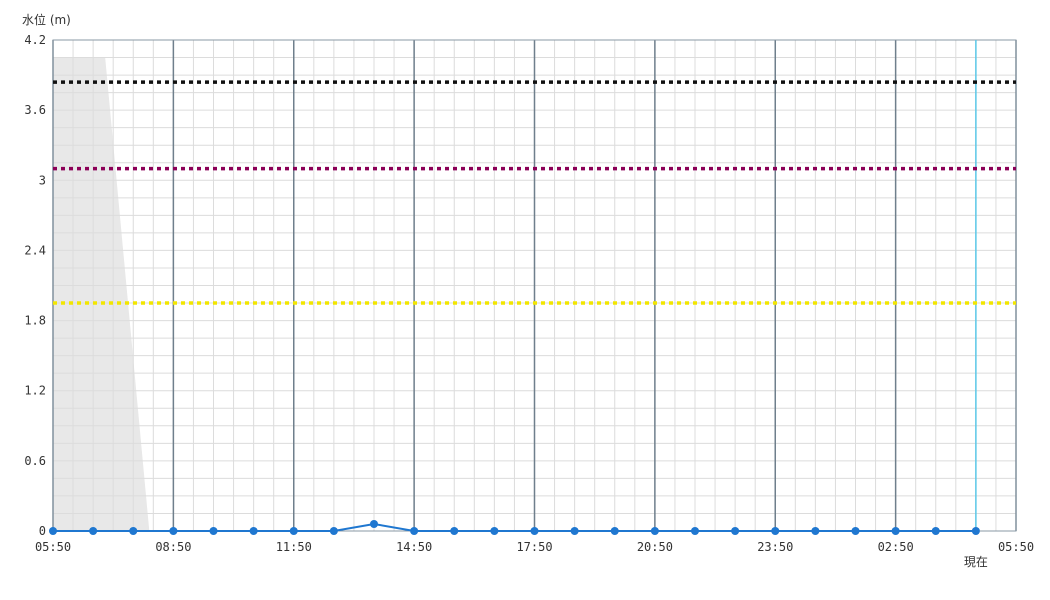 Image resolution: width=1050 pixels, height=600 pixels. What do you see at coordinates (655, 547) in the screenshot?
I see `x-tick-label: 20:50` at bounding box center [655, 547].